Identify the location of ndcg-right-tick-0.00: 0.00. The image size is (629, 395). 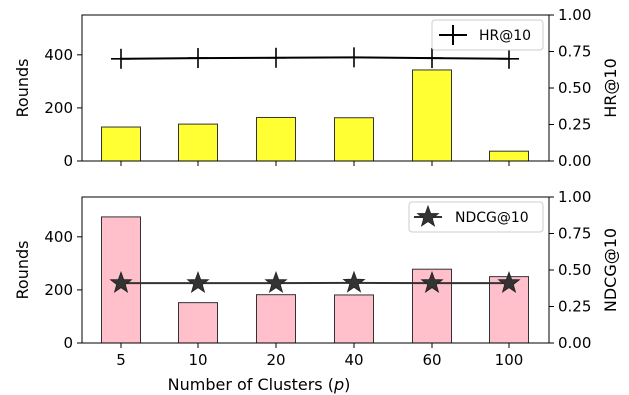
(574, 343).